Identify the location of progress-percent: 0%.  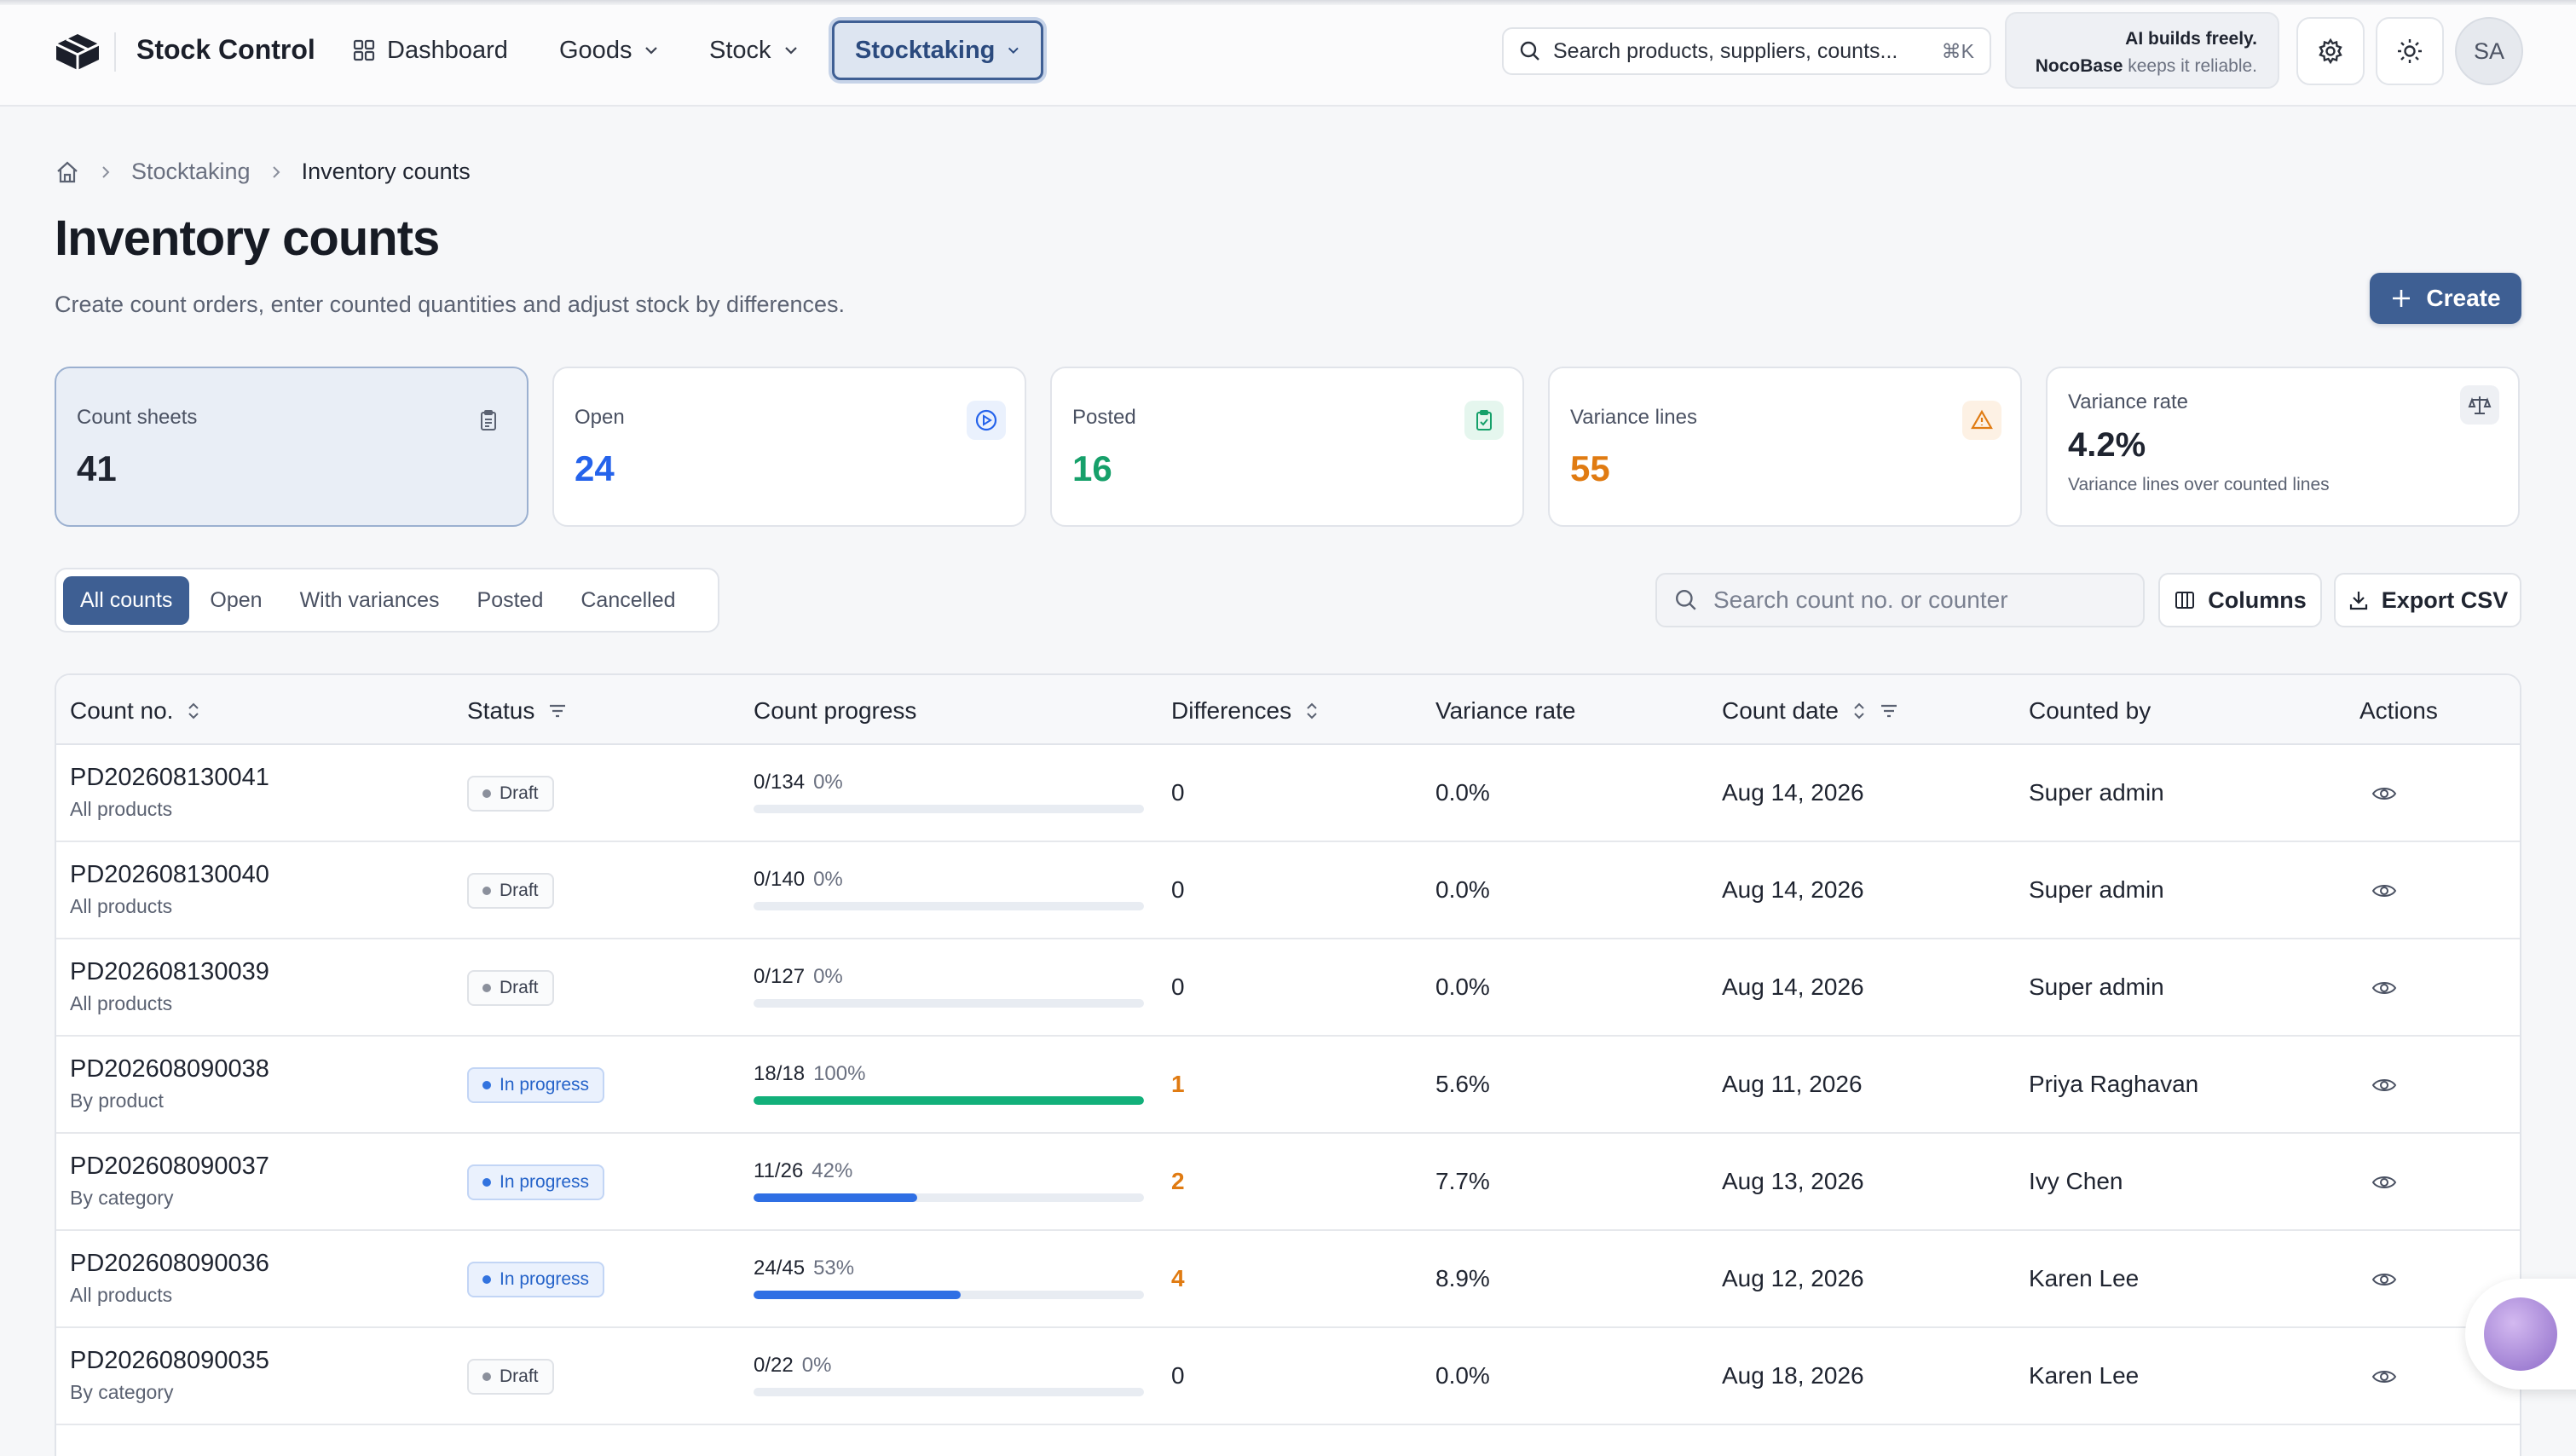
(828, 976).